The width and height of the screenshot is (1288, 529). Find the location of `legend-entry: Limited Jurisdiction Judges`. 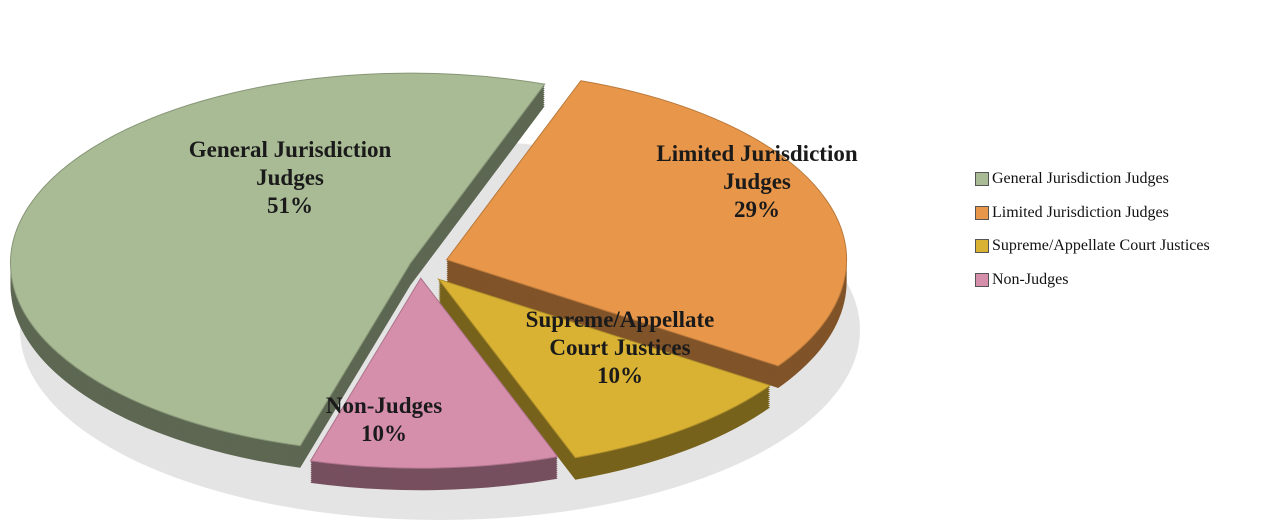

legend-entry: Limited Jurisdiction Judges is located at coordinates (1072, 213).